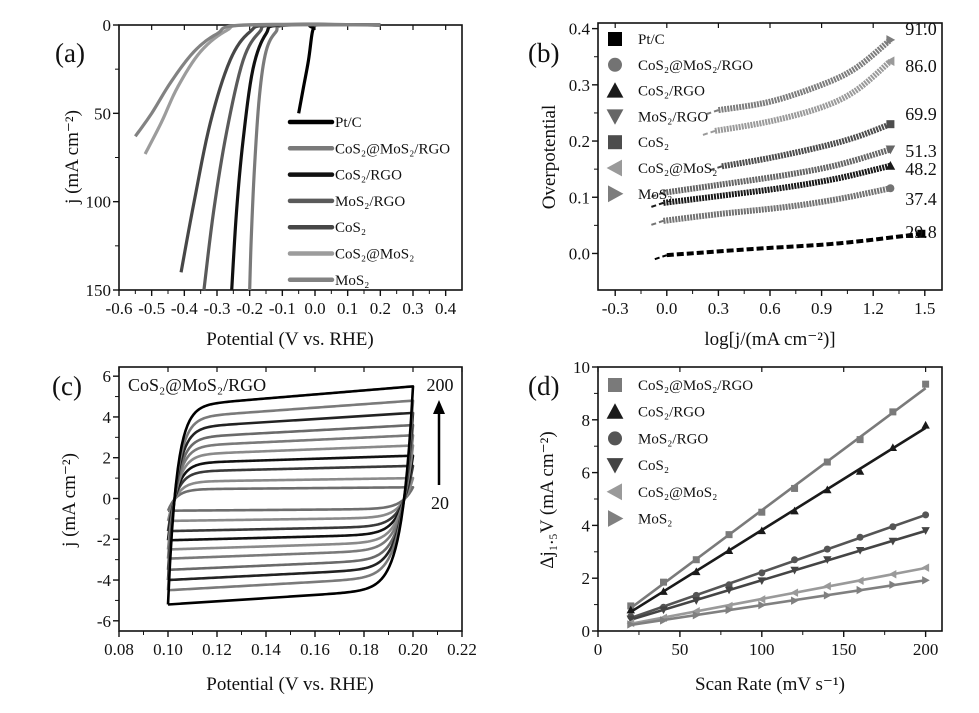  Describe the element at coordinates (104, 539) in the screenshot. I see `y-tick-label: -2` at that location.